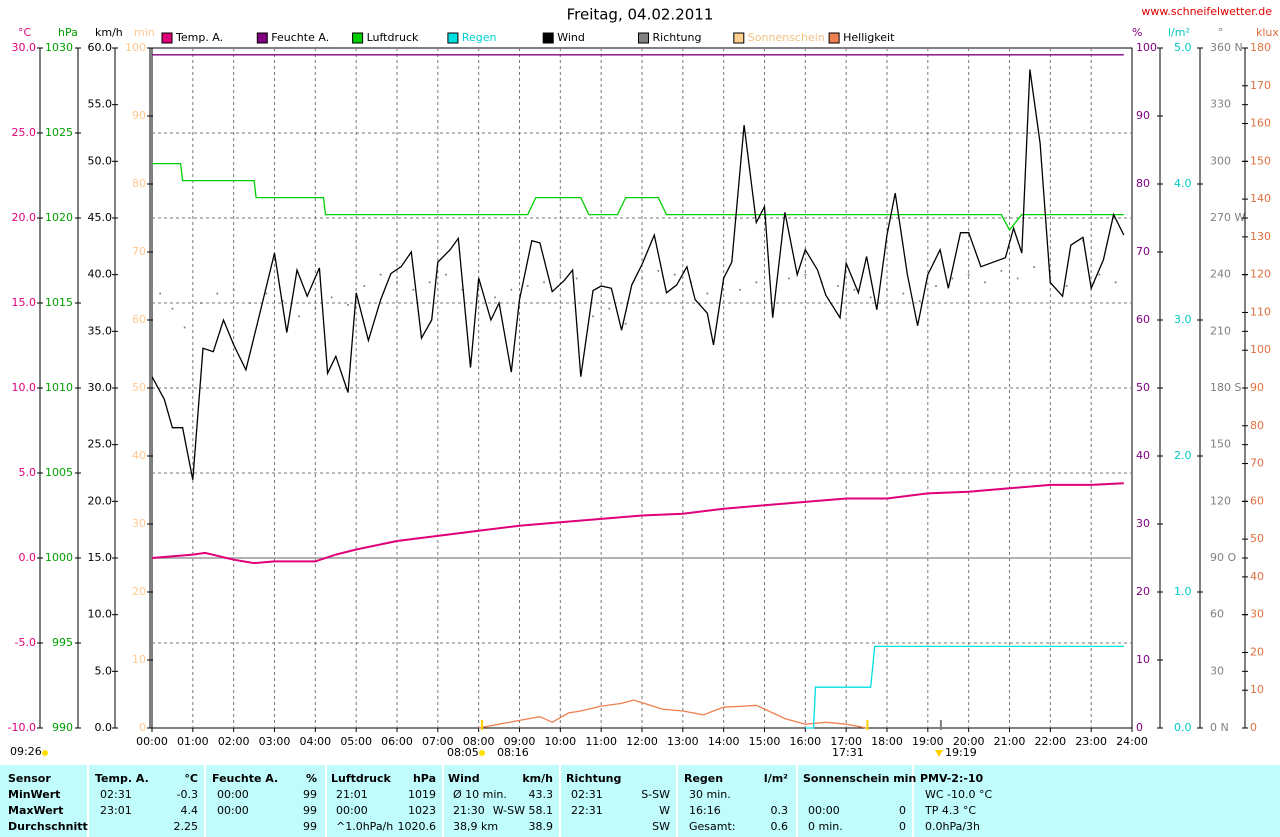  Describe the element at coordinates (1225, 387) in the screenshot. I see `y-tick-label: 180 S` at that location.